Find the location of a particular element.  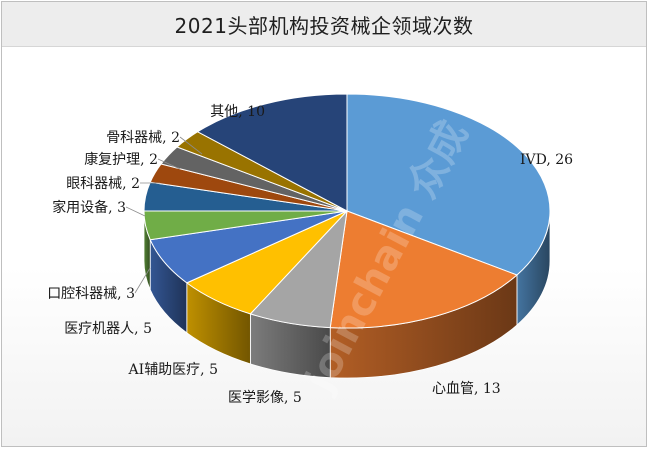

data-label-8: 眼科器械, 2 is located at coordinates (103, 184).